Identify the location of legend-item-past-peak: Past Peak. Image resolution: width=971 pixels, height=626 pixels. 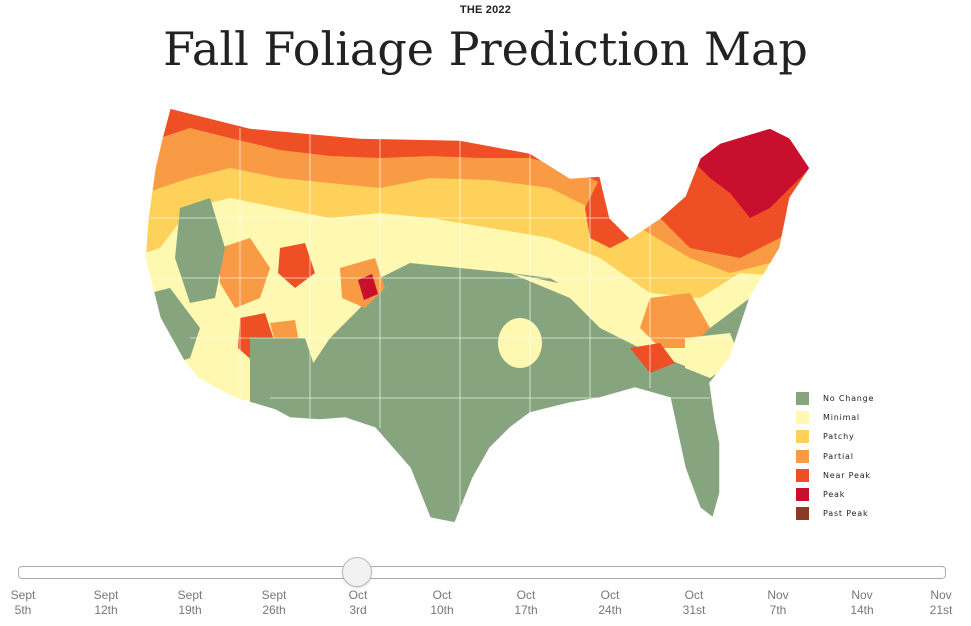
(856, 513).